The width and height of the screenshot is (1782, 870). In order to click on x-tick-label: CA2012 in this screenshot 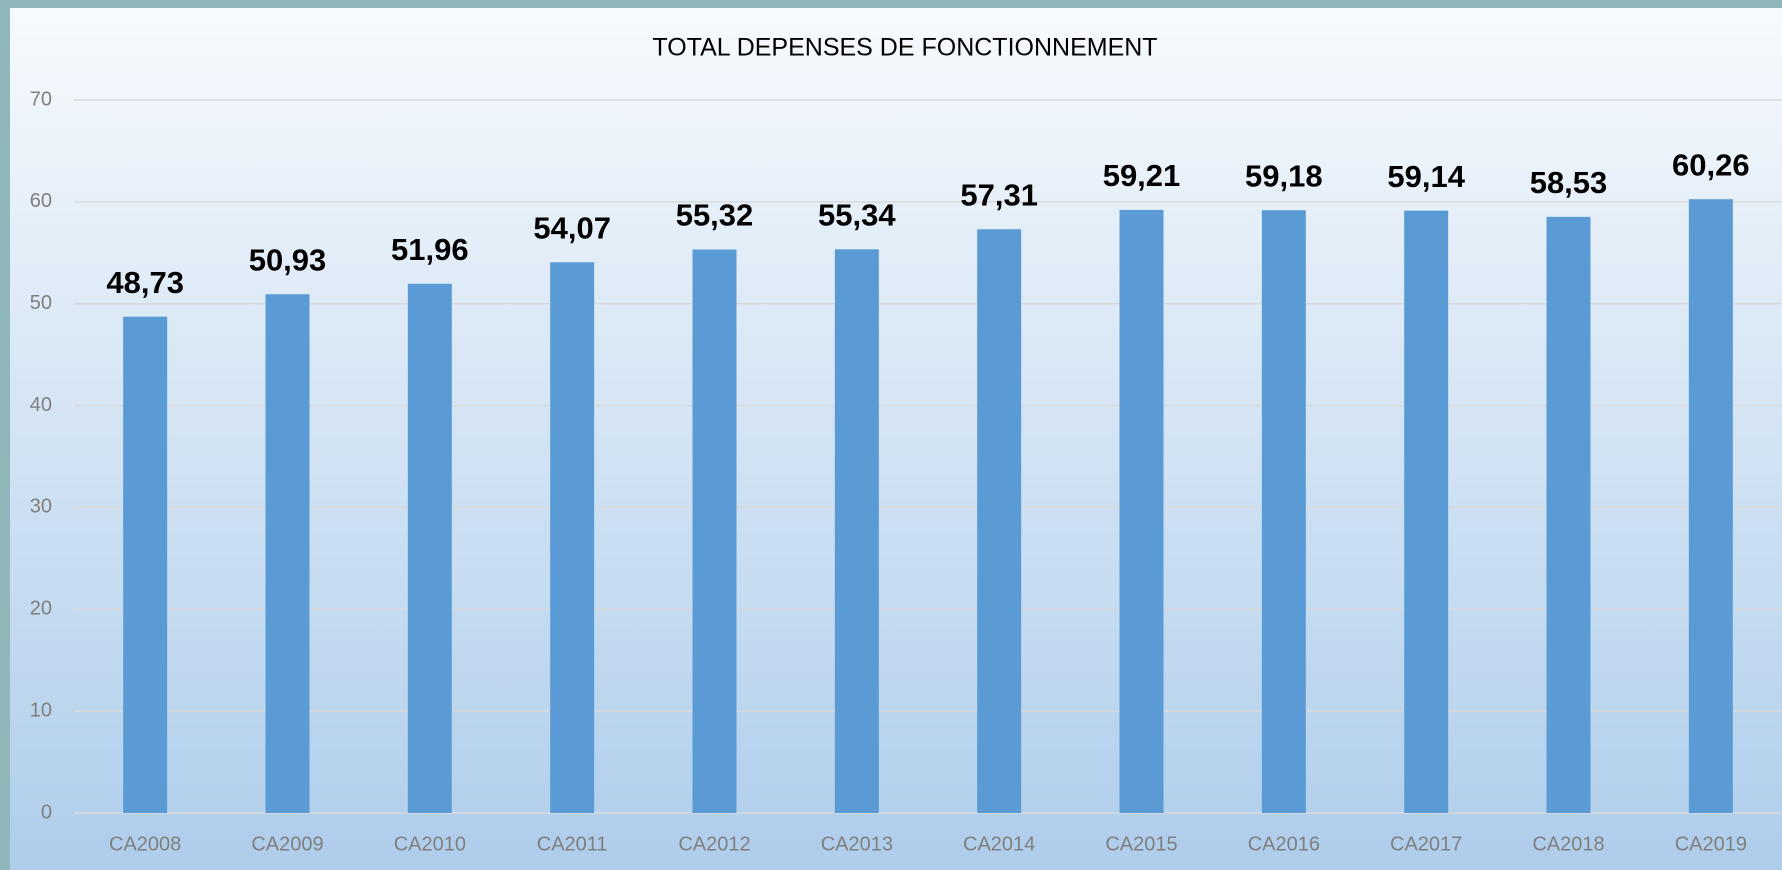, I will do `click(714, 844)`.